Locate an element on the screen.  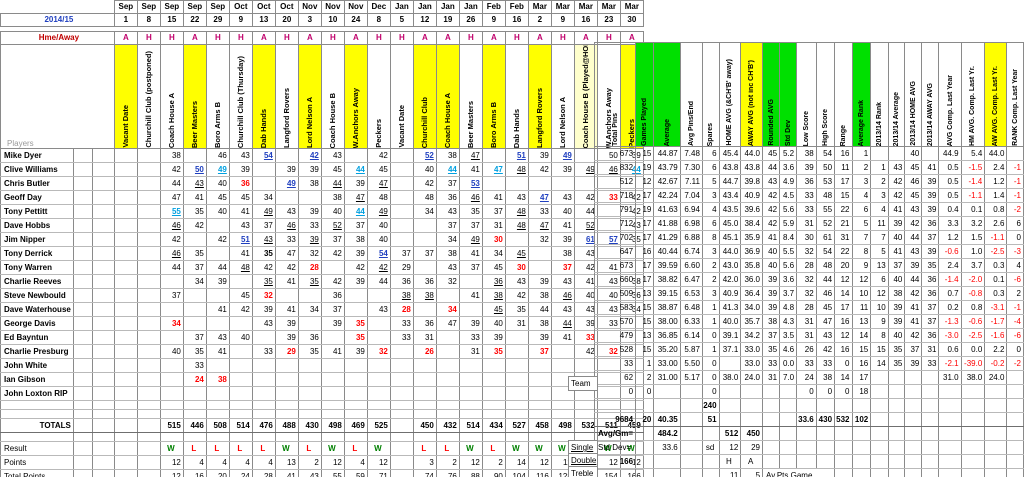
stats-column-header: Total Pins is located at coordinates (615, 94).